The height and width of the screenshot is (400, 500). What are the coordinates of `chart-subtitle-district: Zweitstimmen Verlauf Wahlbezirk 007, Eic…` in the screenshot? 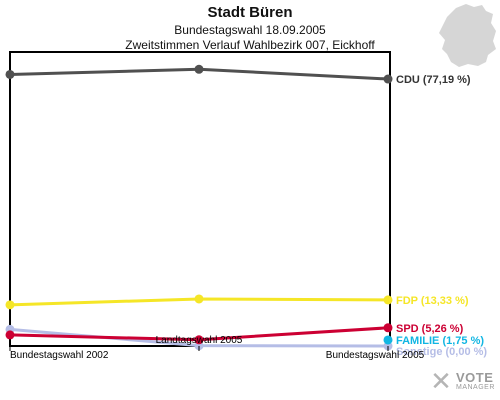 It's located at (250, 45).